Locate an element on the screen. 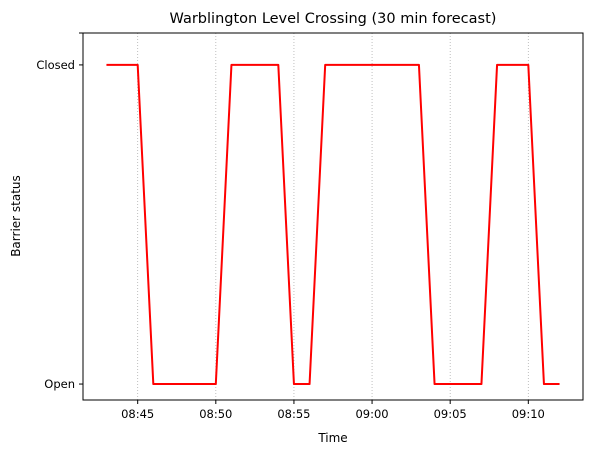 This screenshot has width=591, height=460. y-tick-label: Closed is located at coordinates (55, 65).